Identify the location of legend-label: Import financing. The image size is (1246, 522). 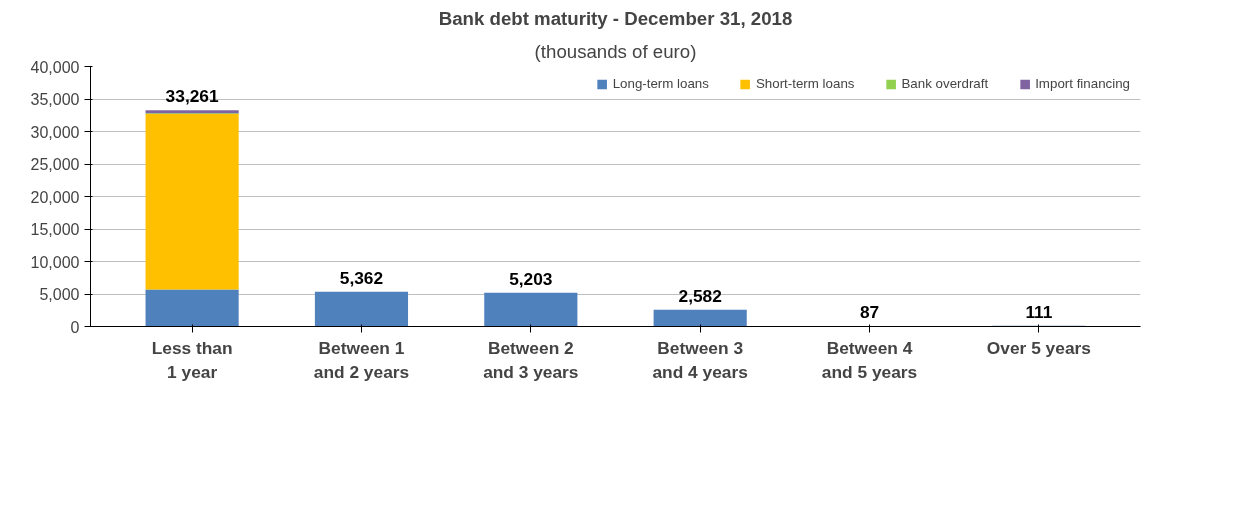
(1082, 83).